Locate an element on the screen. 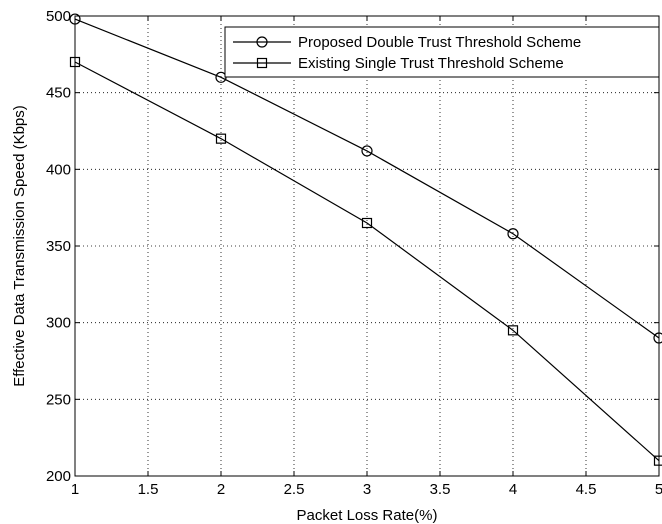  x-tick-label: 3.5 is located at coordinates (440, 489).